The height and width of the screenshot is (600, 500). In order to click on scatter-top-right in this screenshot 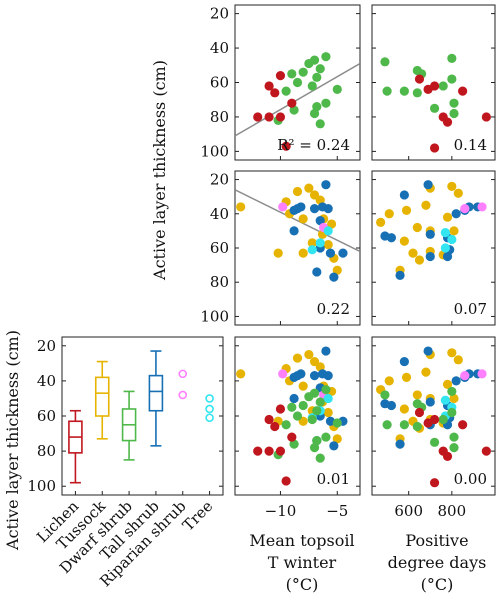, I will do `click(435, 103)`.